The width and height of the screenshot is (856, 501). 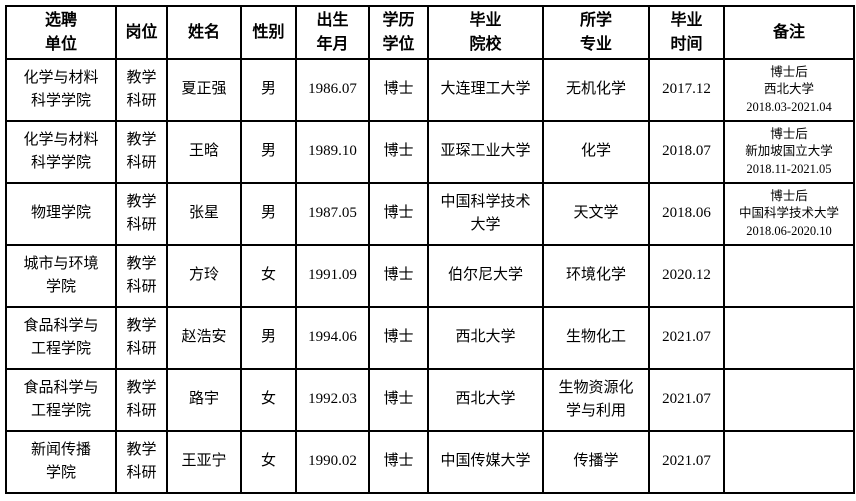 What do you see at coordinates (61, 214) in the screenshot?
I see `cell-unit: 物理学院` at bounding box center [61, 214].